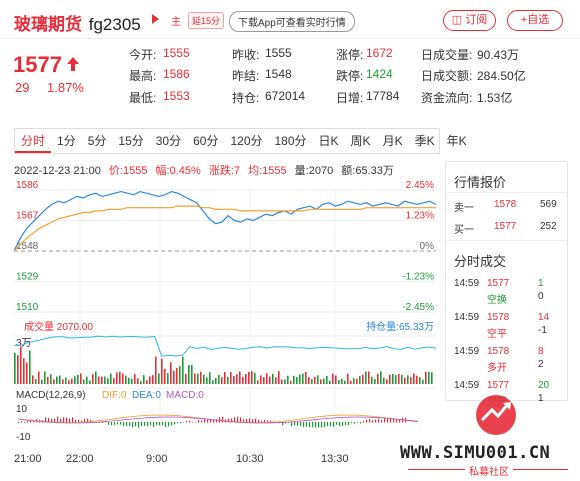 This screenshot has height=481, width=580. Describe the element at coordinates (480, 182) in the screenshot. I see `panel-title: 行情报价` at that location.